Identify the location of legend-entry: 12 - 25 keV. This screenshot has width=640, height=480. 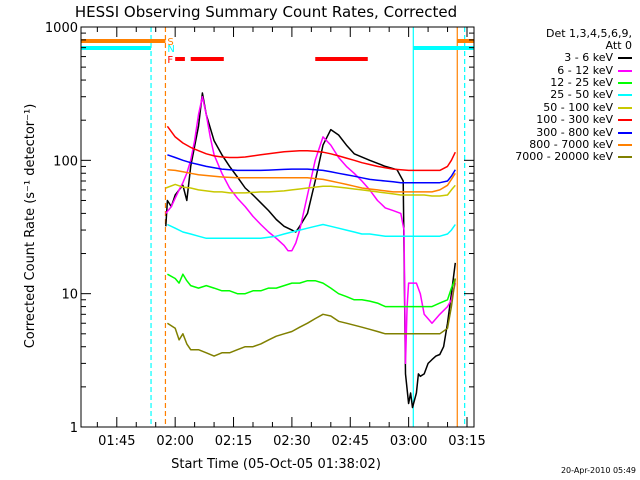
(557, 82).